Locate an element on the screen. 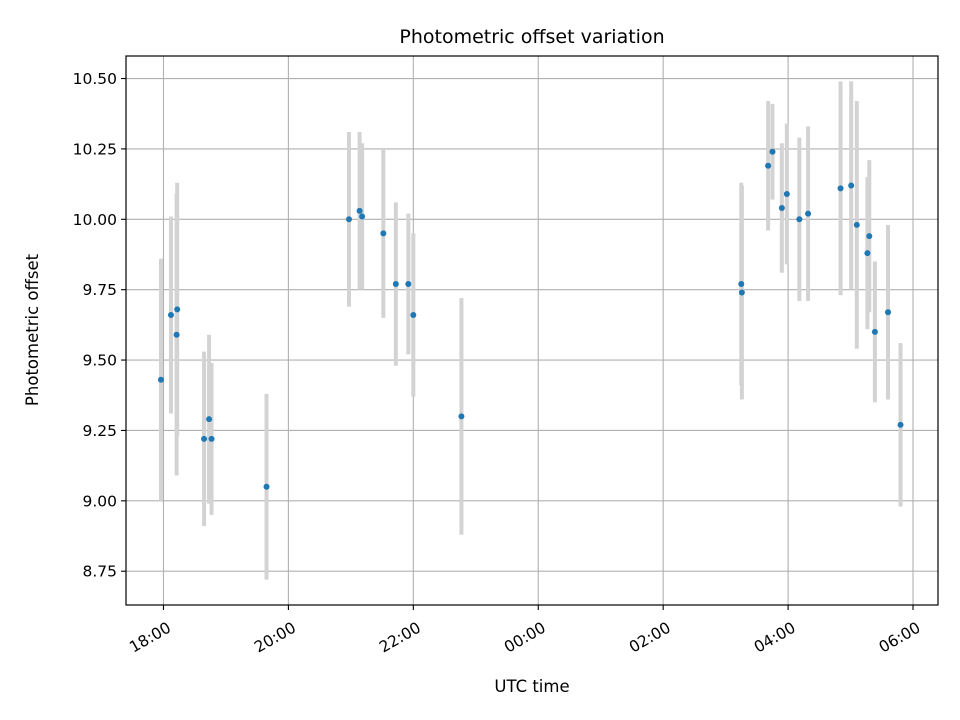  y-axis-label: Photometric offset is located at coordinates (32, 329).